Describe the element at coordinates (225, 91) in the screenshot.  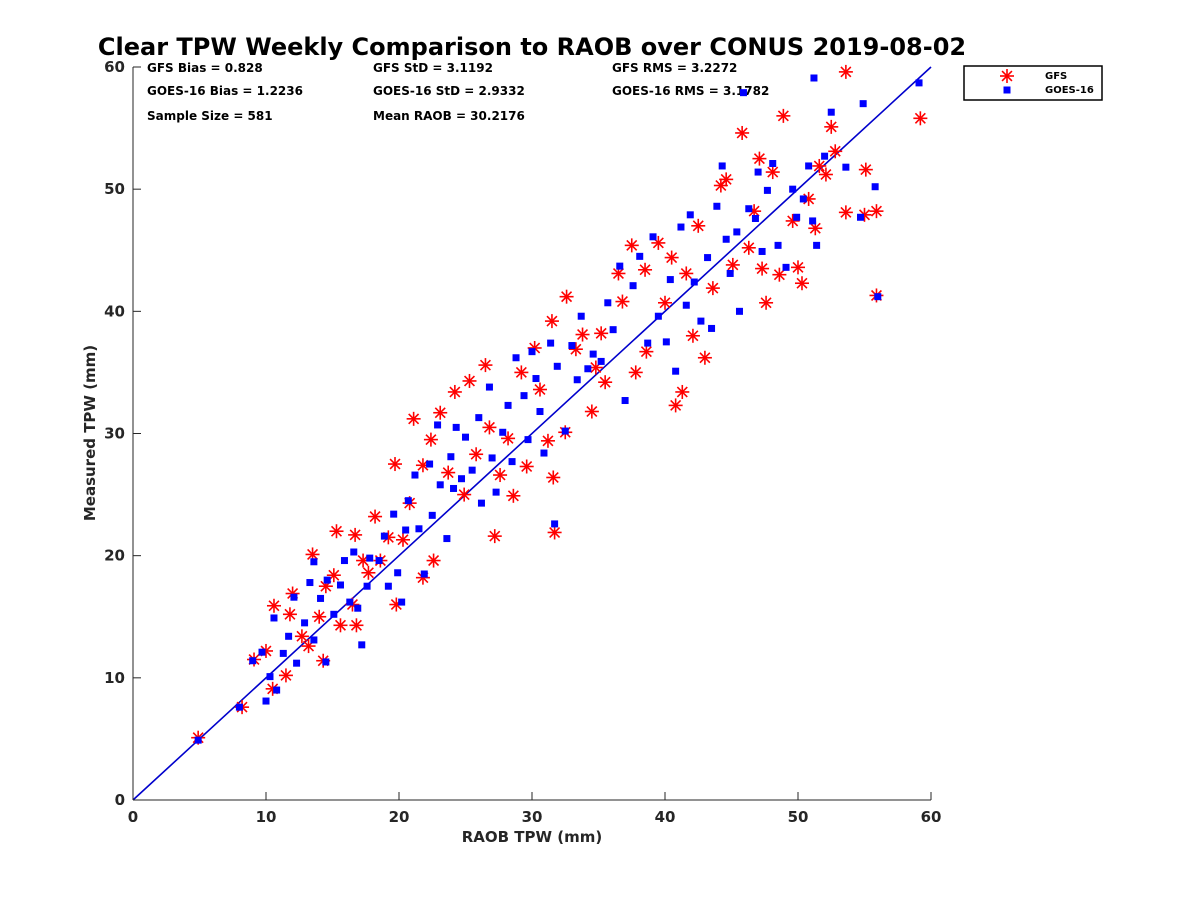
I see `goes-bias-stat: GOES-16 Bias = 1.2236` at that location.